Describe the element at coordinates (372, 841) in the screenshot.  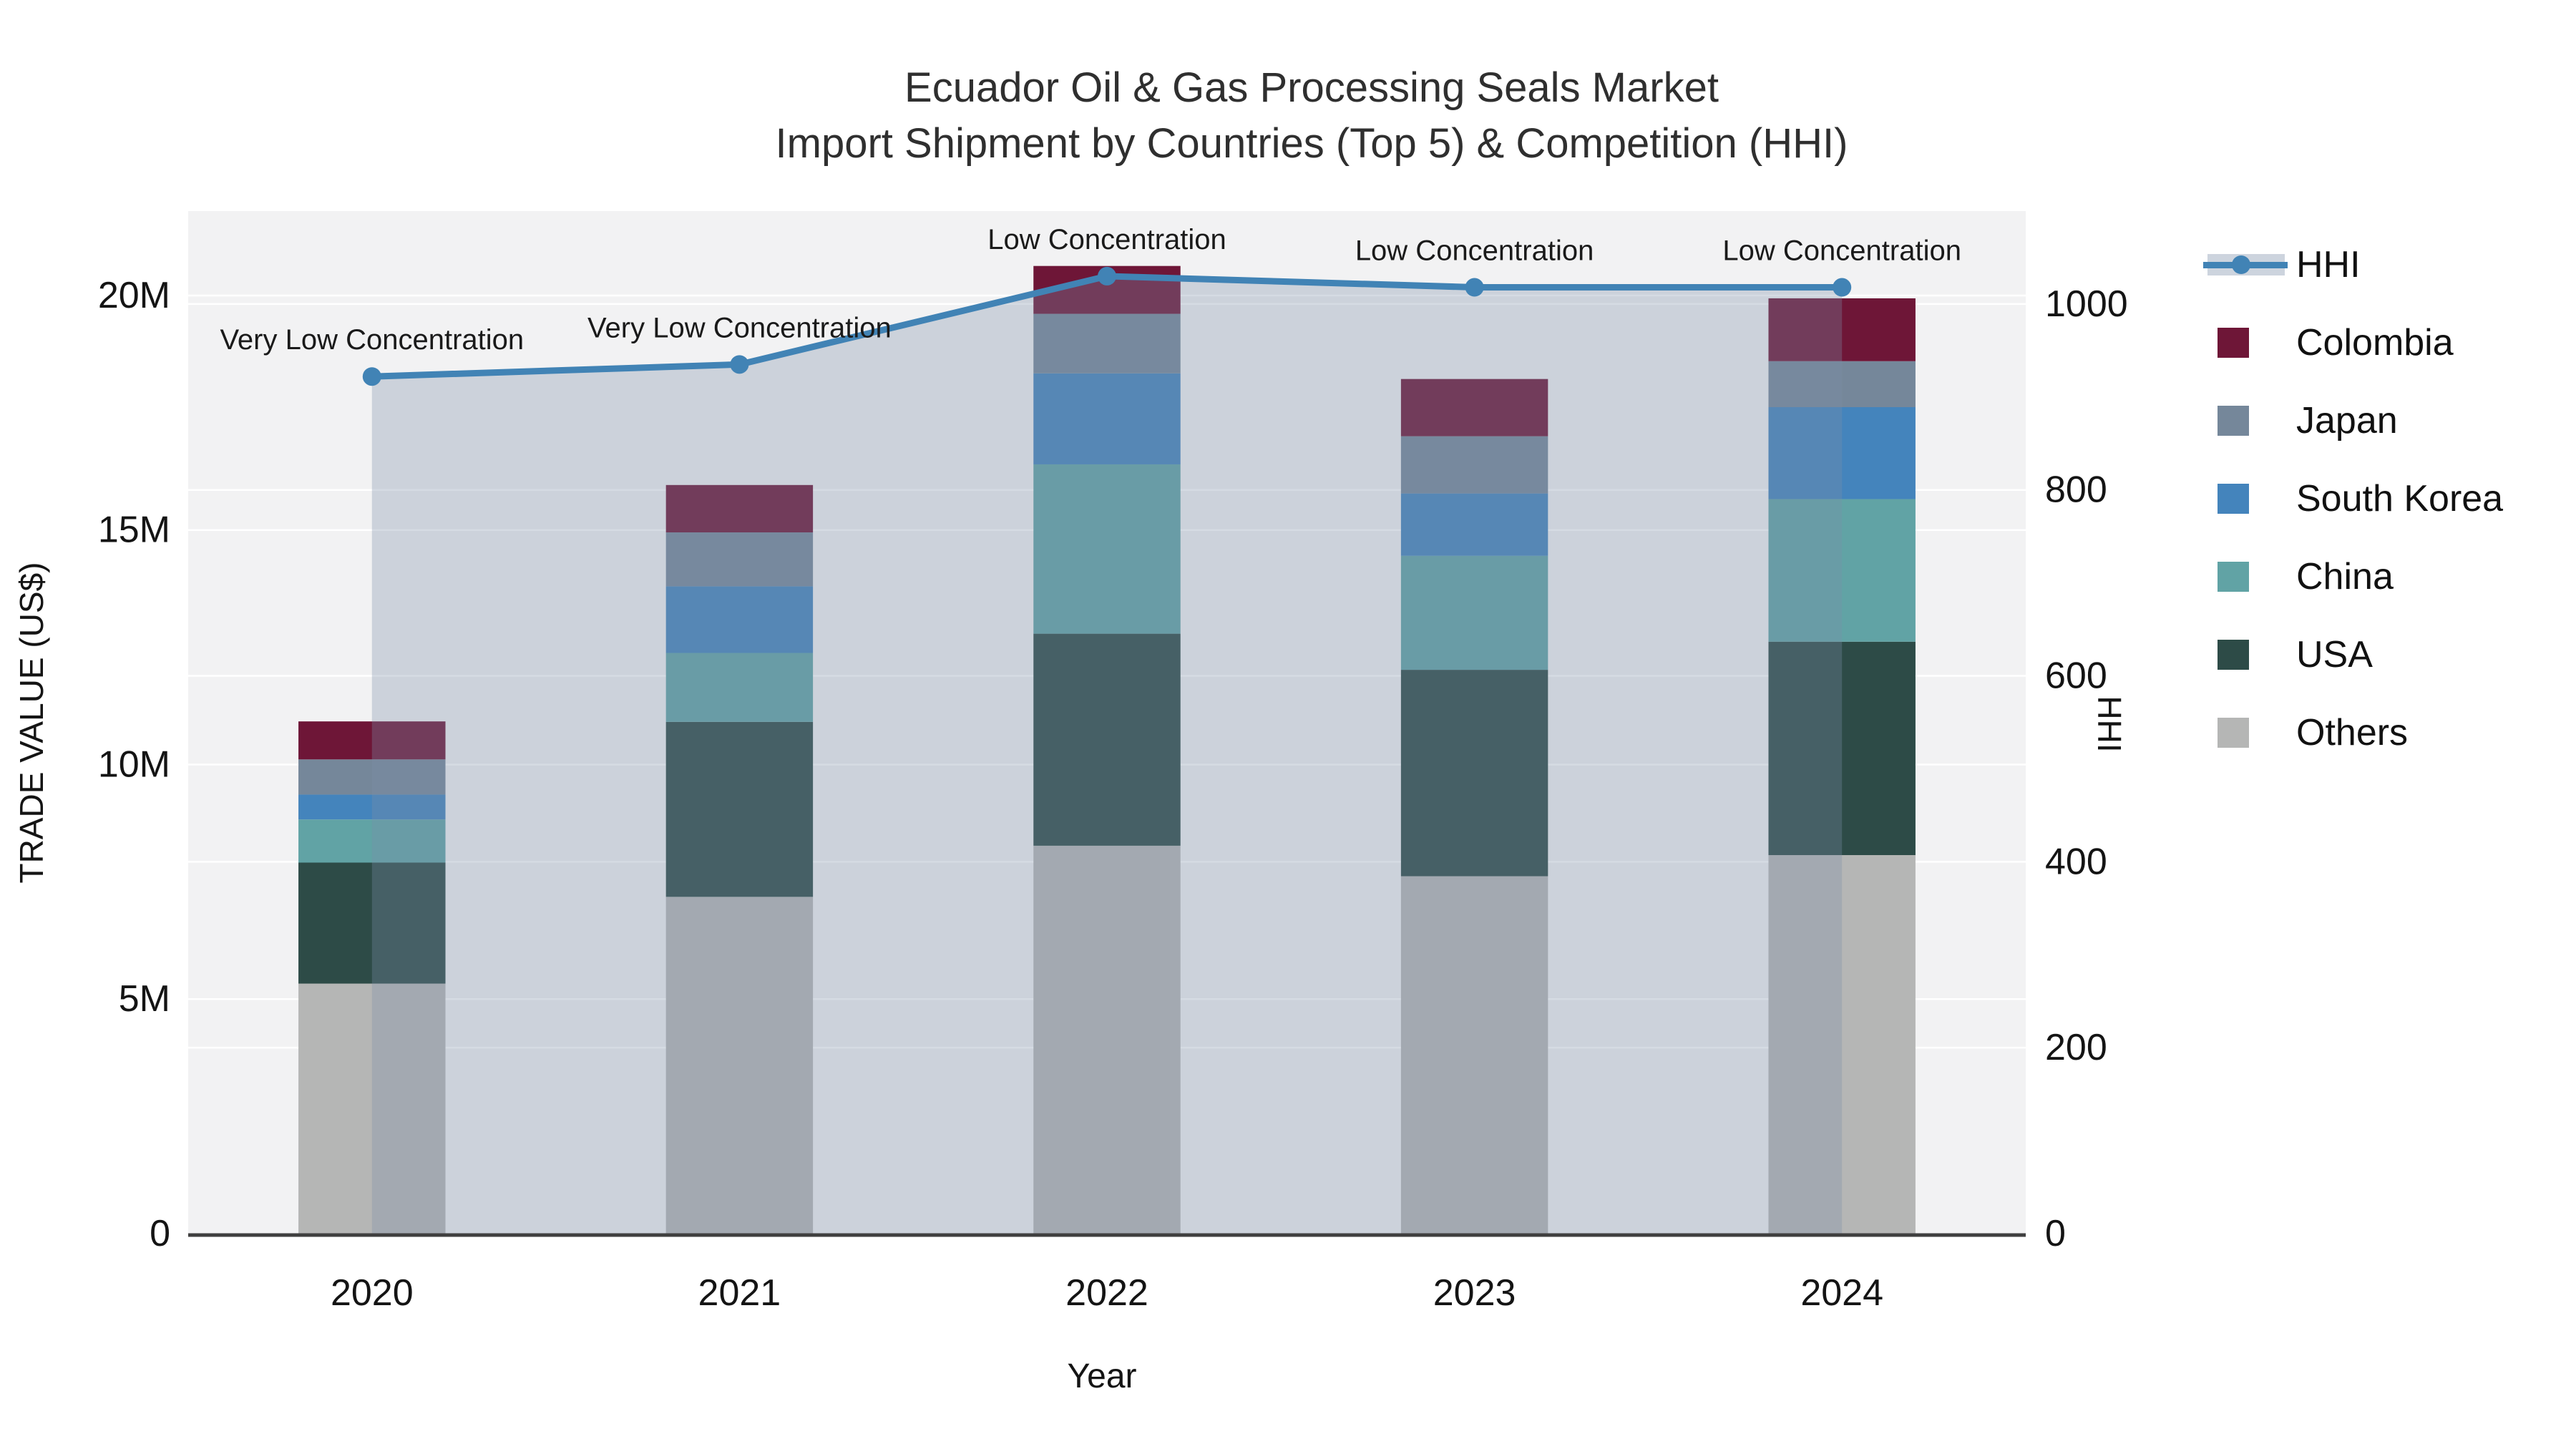
I see `bar-segment-china-2020` at that location.